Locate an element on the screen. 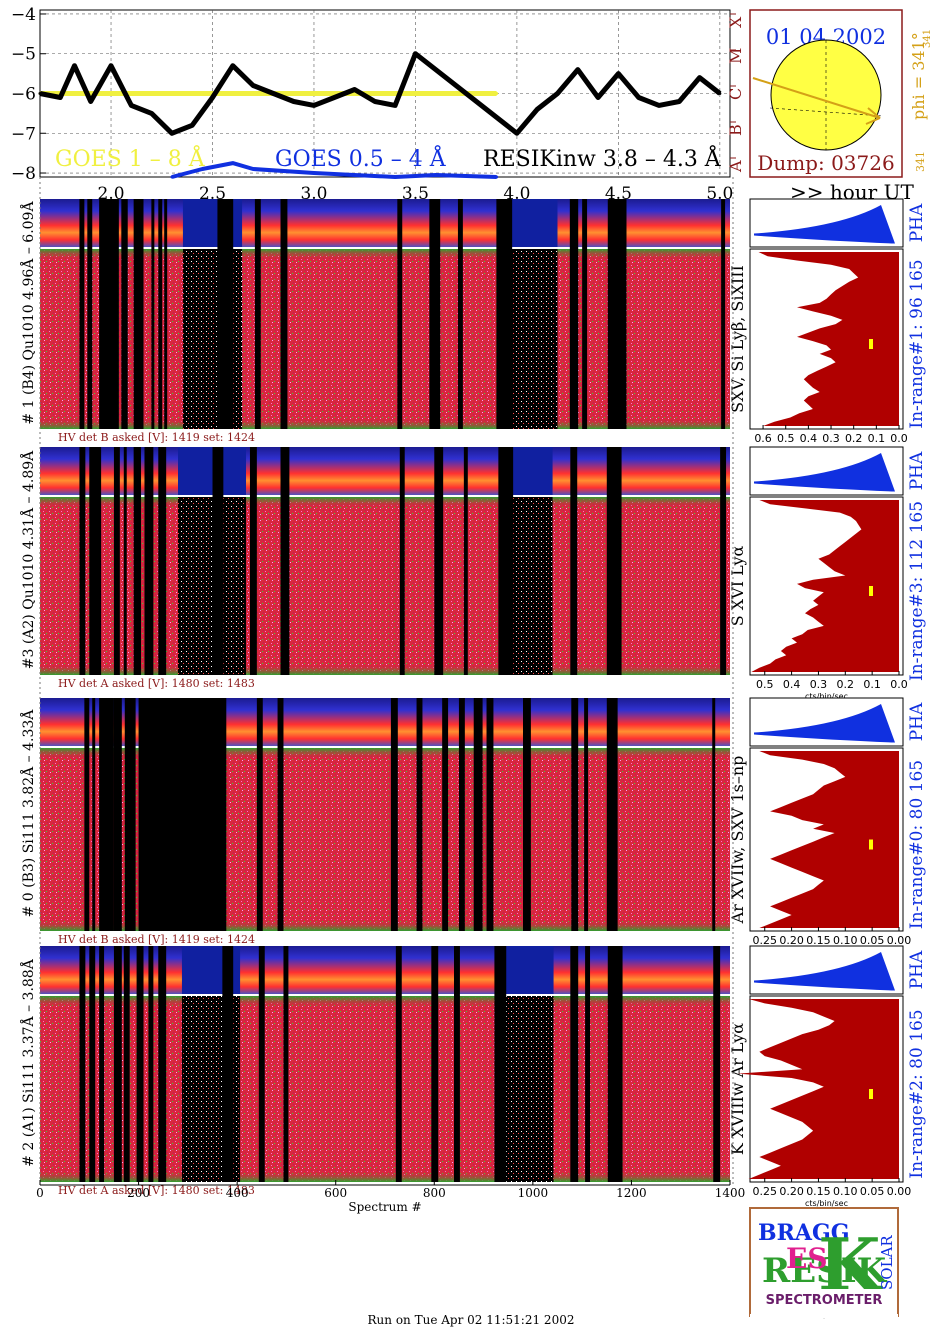 The width and height of the screenshot is (943, 1333). pha-mini-curve is located at coordinates (824, 472).